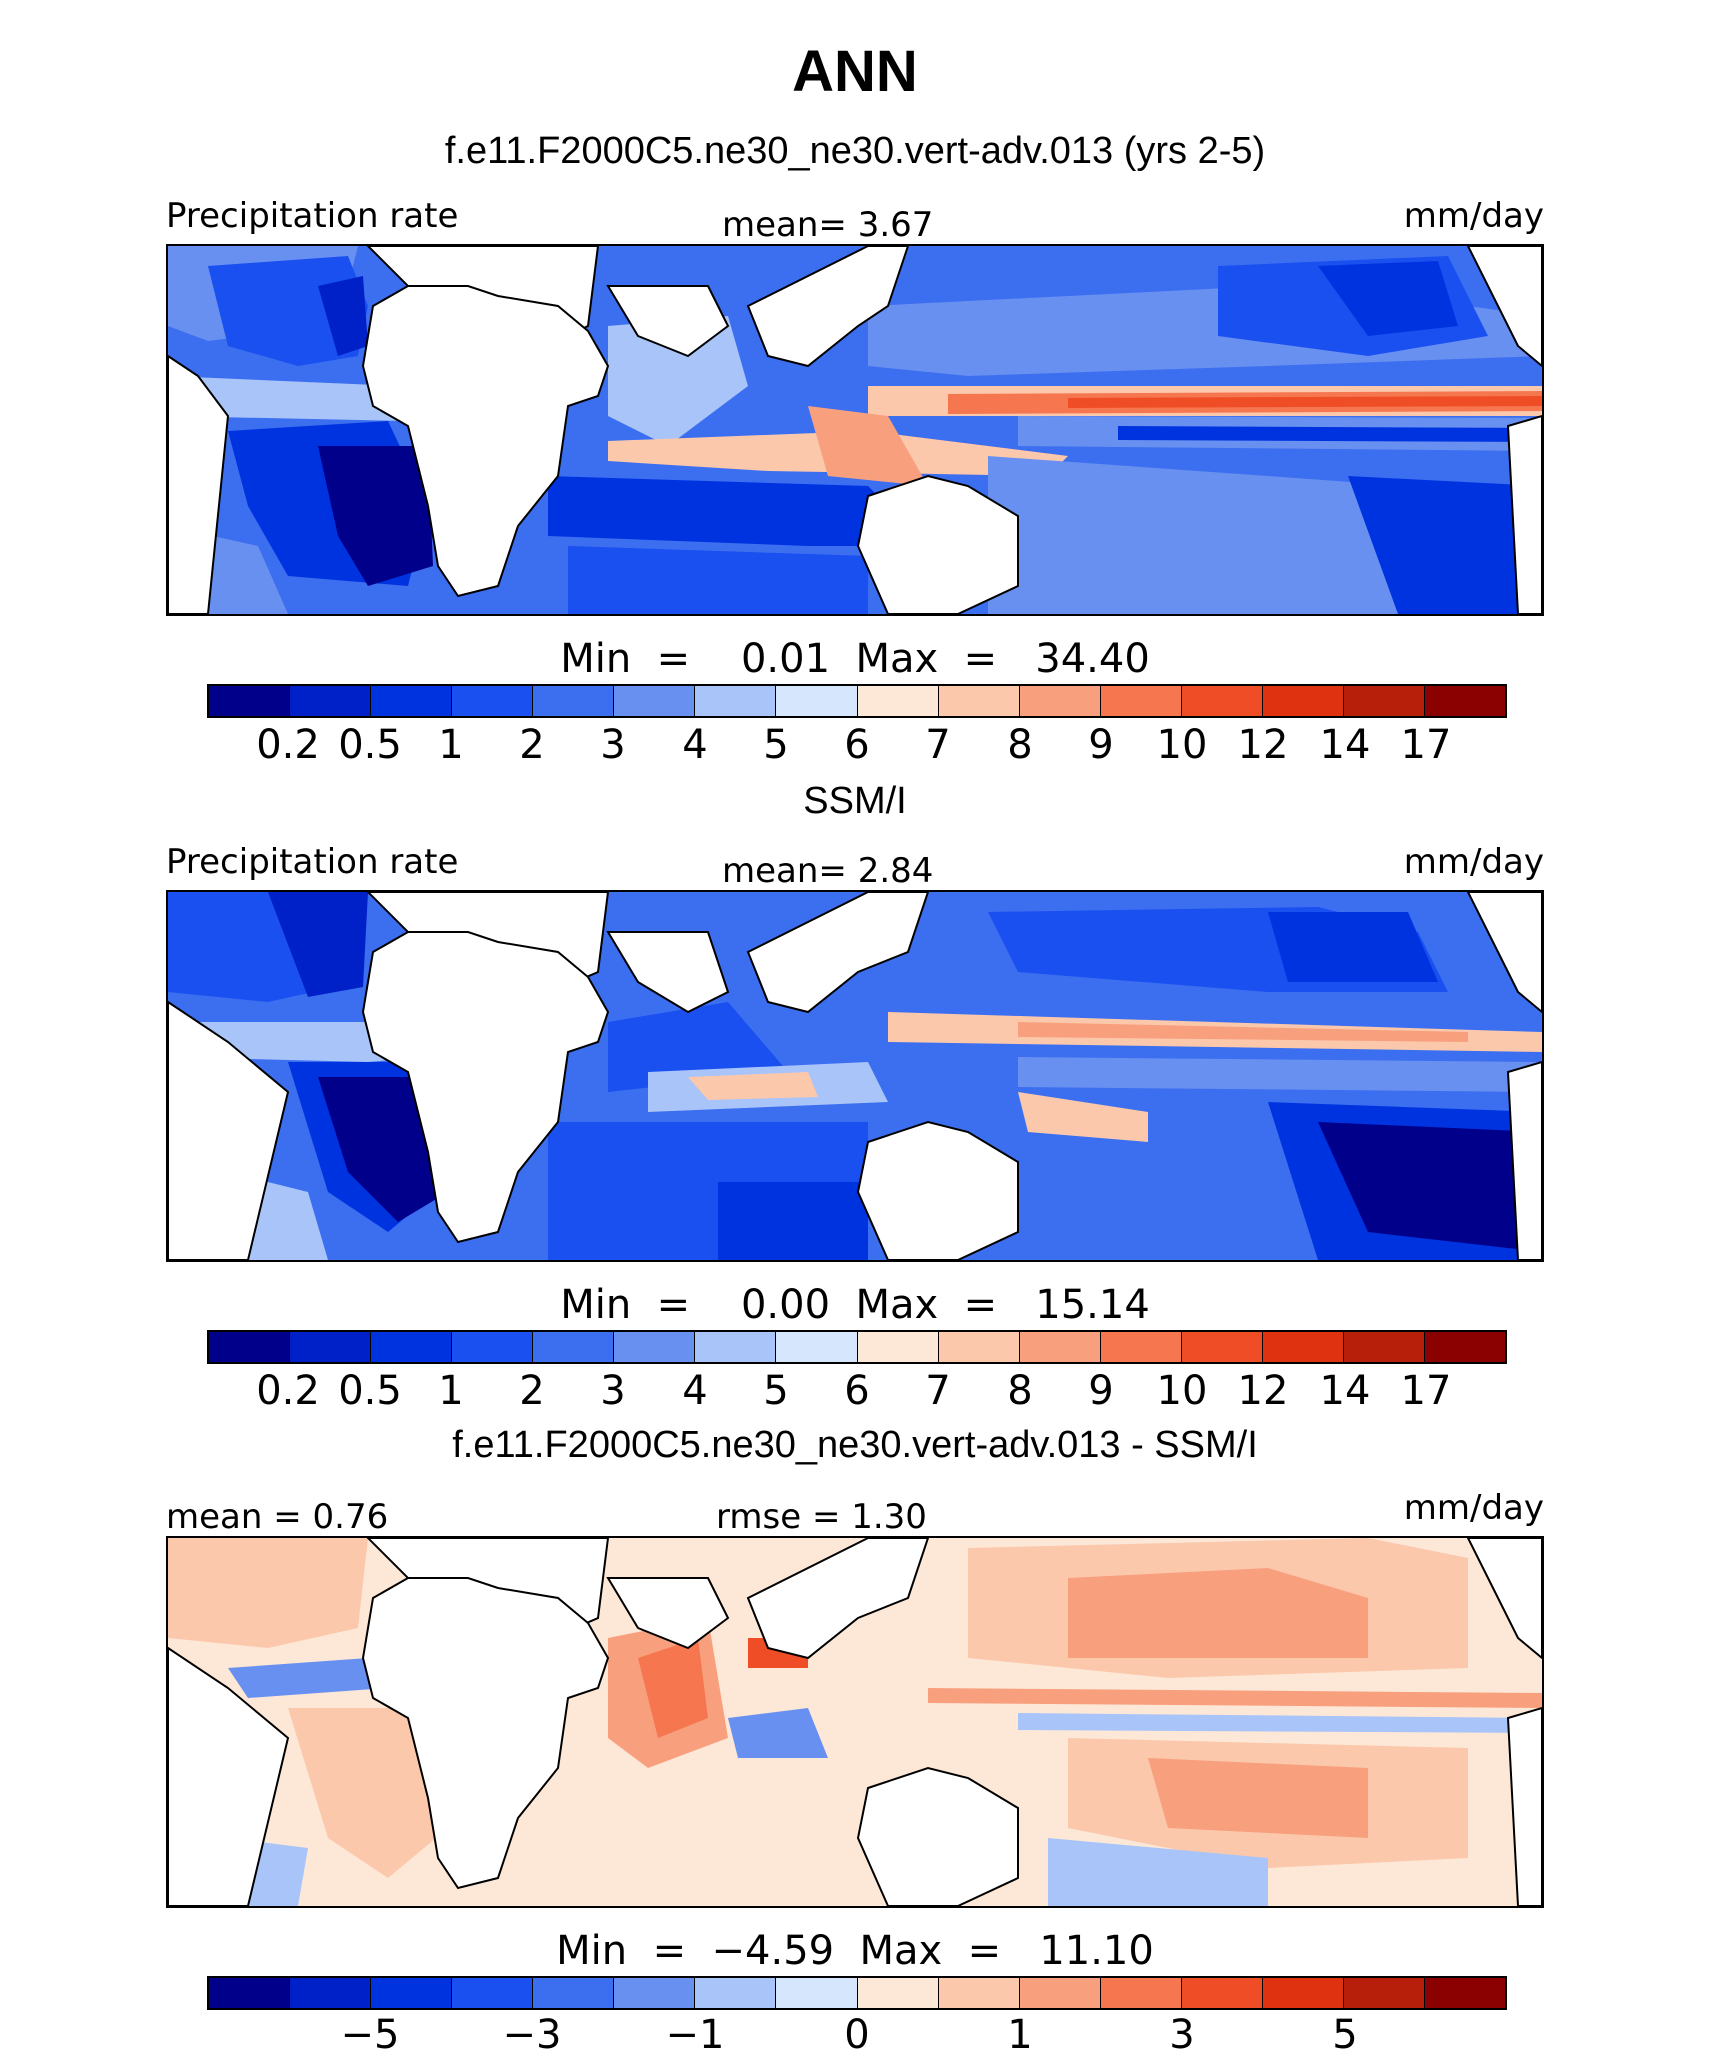 This screenshot has width=1710, height=2067. I want to click on panel2-colorbar, so click(857, 1347).